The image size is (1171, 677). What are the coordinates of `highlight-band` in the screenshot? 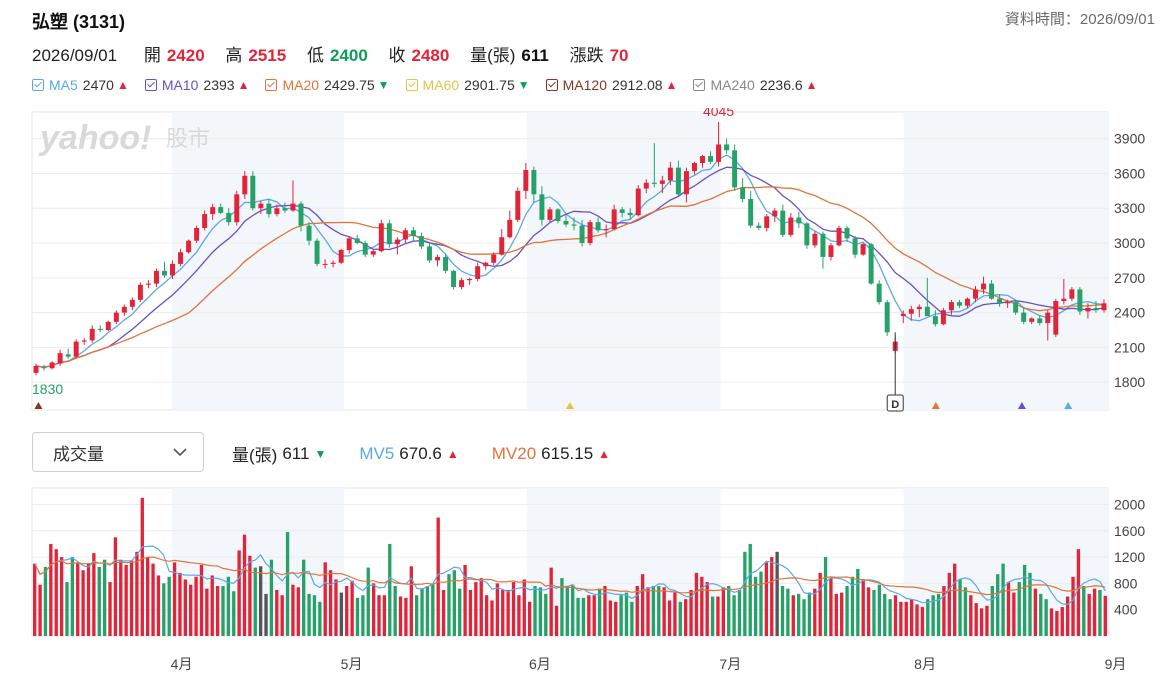 It's located at (623, 261).